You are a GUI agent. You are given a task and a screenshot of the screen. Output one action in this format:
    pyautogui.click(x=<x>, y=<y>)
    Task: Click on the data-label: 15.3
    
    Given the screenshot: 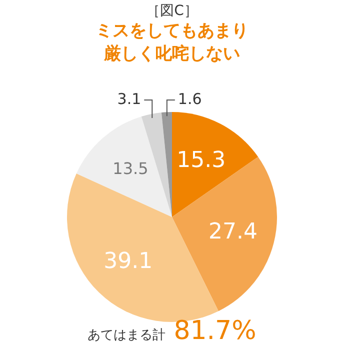 What is the action you would take?
    pyautogui.click(x=201, y=160)
    